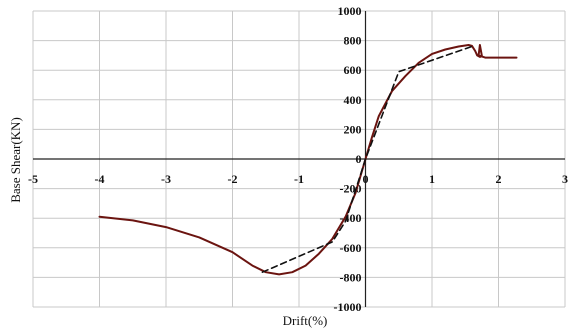 The image size is (573, 330). I want to click on y-tick-label: 600, so click(353, 70).